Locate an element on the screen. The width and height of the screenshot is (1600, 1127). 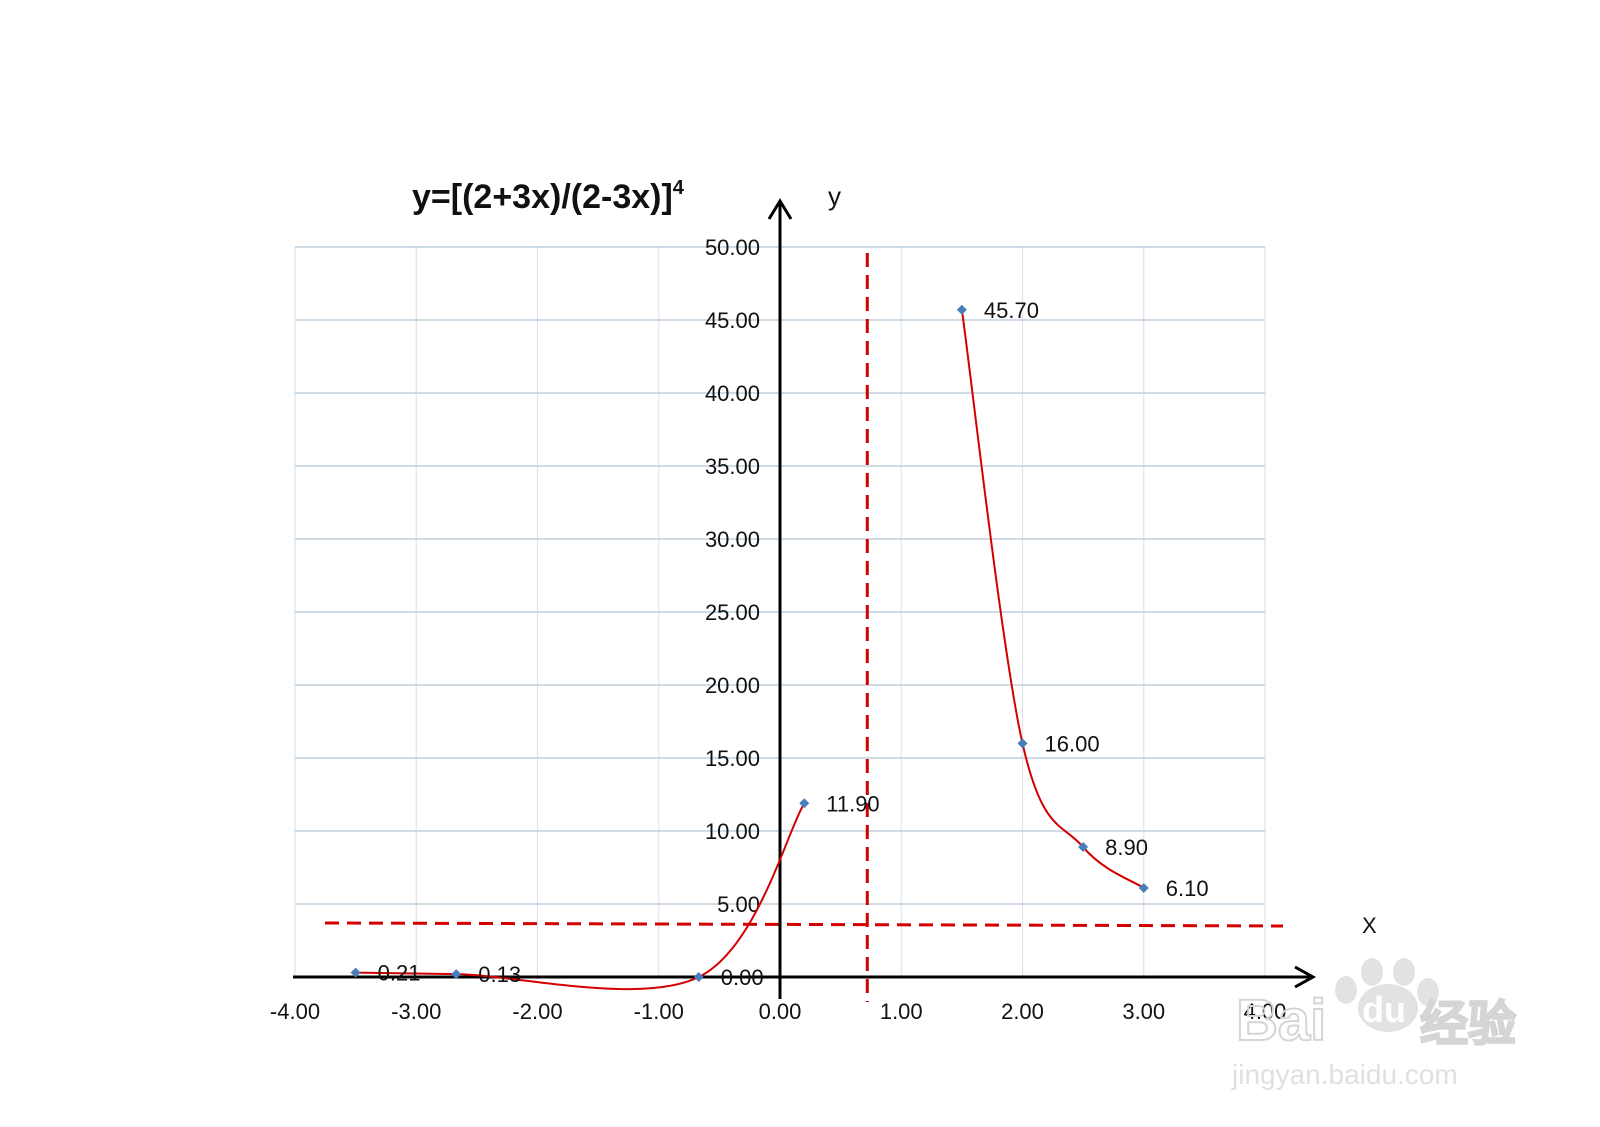
y-axis-label: y is located at coordinates (834, 196).